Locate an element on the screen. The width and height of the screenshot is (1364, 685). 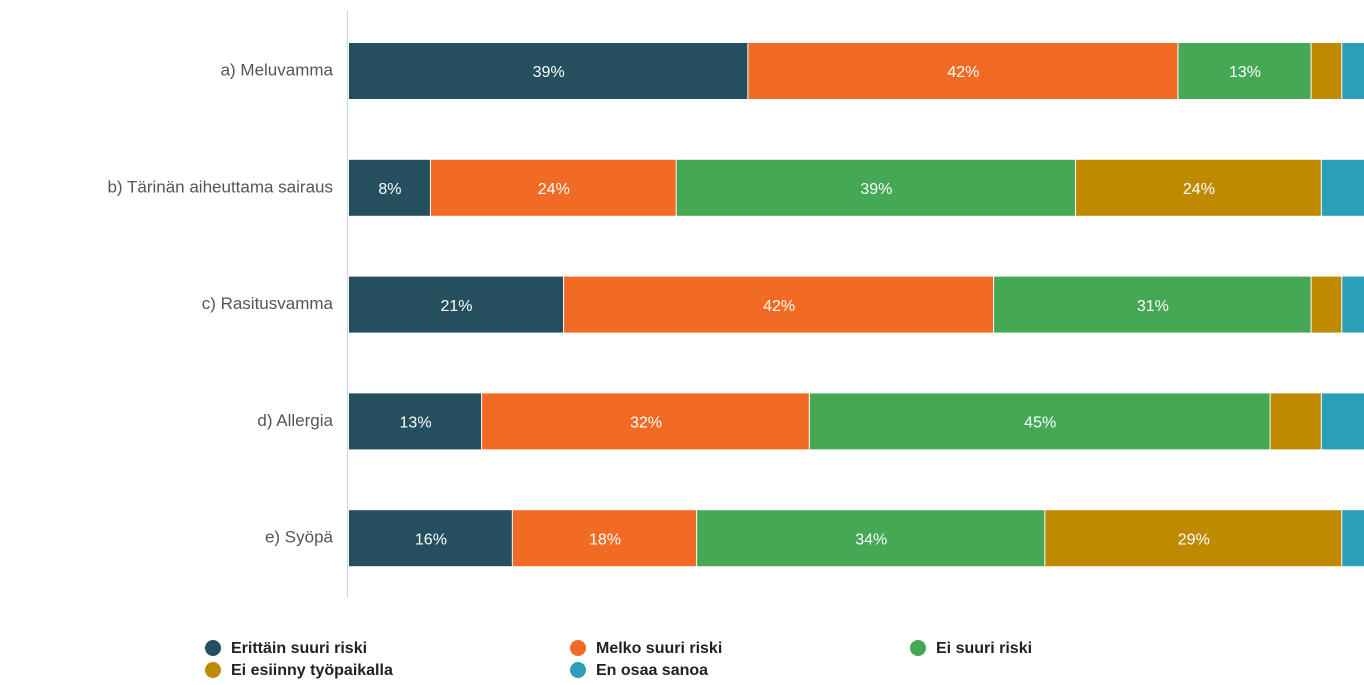
value-label: 18% is located at coordinates (605, 539).